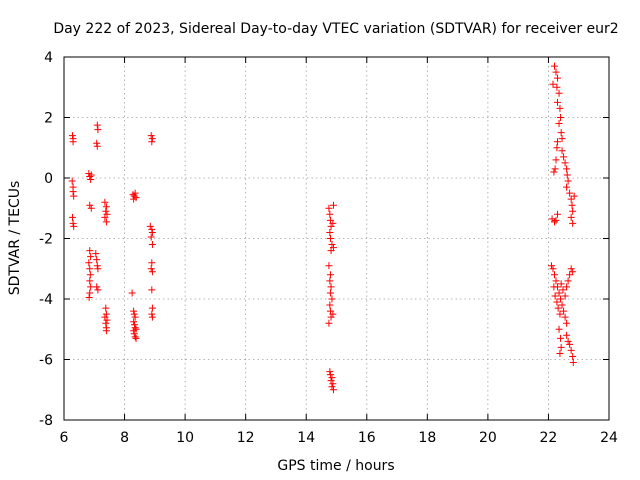 Image resolution: width=640 pixels, height=480 pixels. Describe the element at coordinates (246, 438) in the screenshot. I see `x-tick-label: 12` at that location.